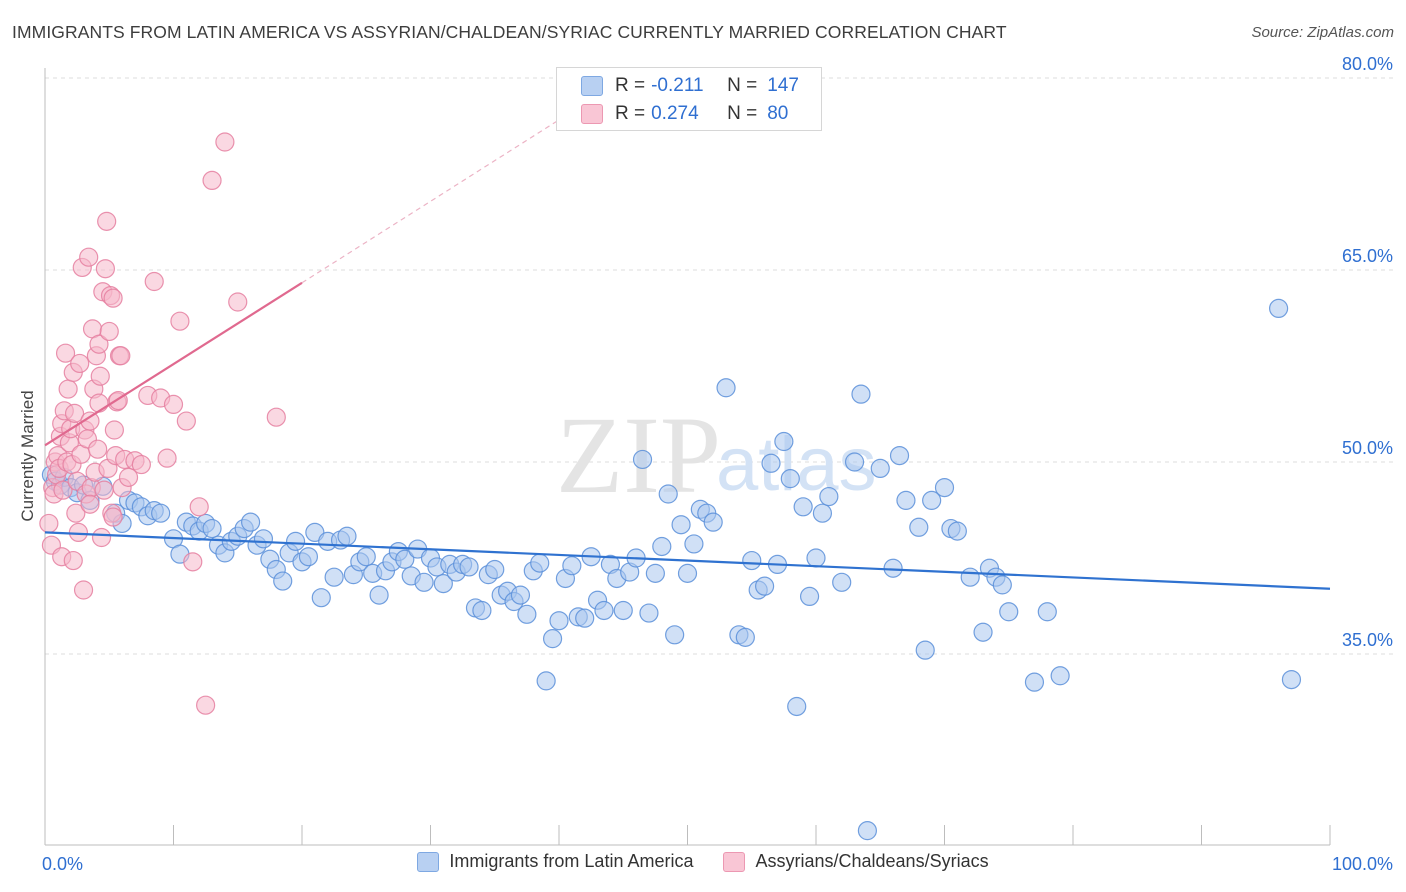 This screenshot has height=892, width=1406. I want to click on source-credit: Source: ZipAtlas.com, so click(1322, 32).